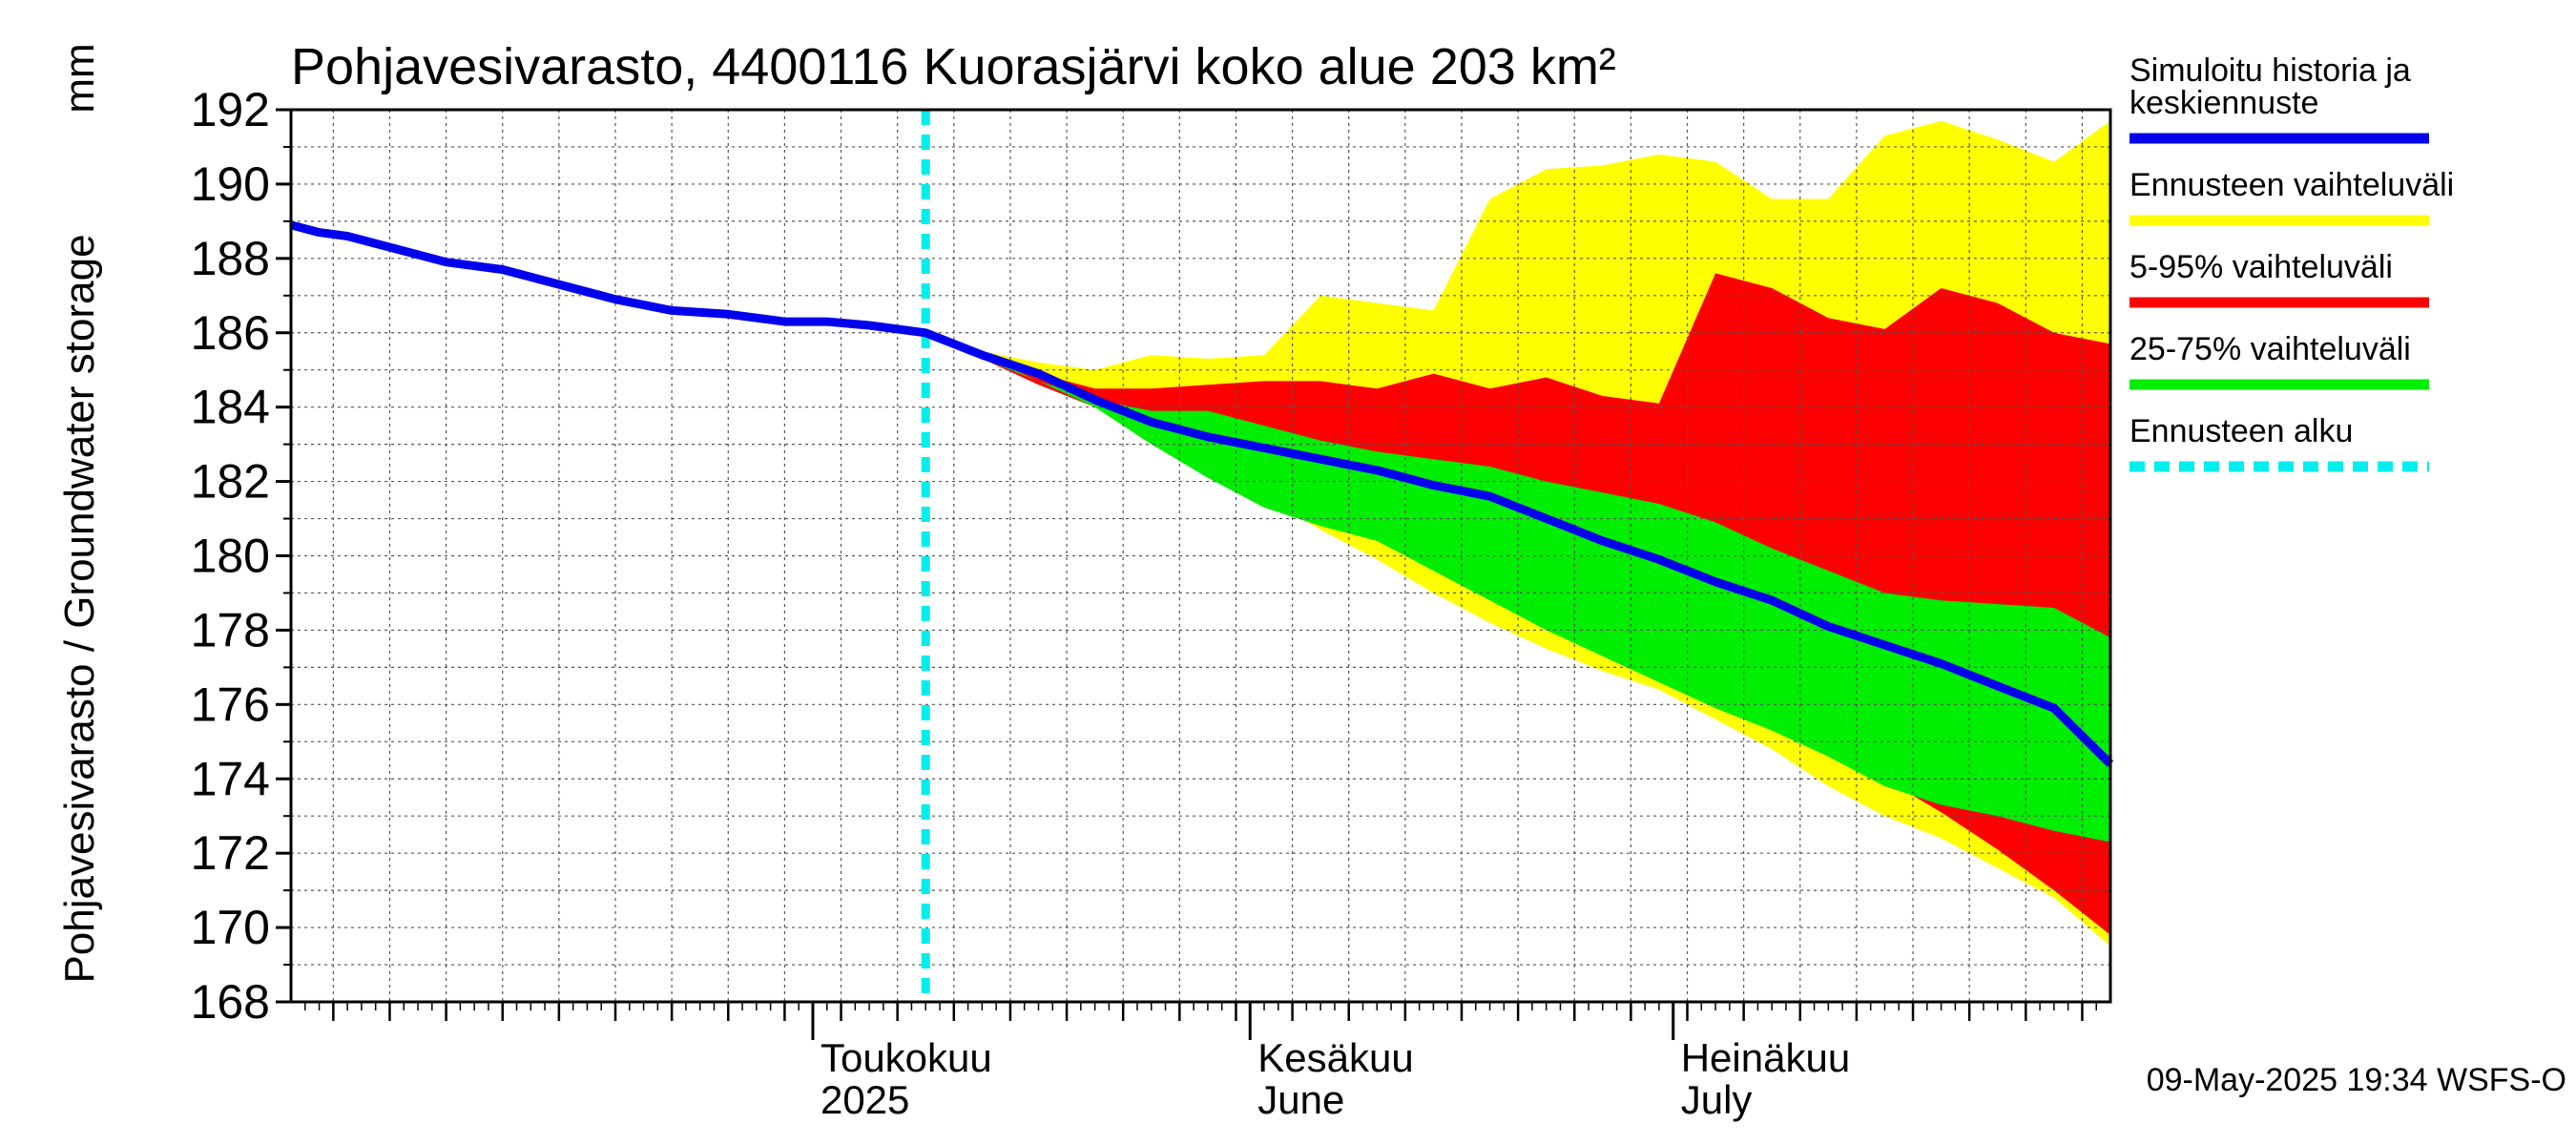 The width and height of the screenshot is (2576, 1145). I want to click on y-tick-label: 170, so click(230, 927).